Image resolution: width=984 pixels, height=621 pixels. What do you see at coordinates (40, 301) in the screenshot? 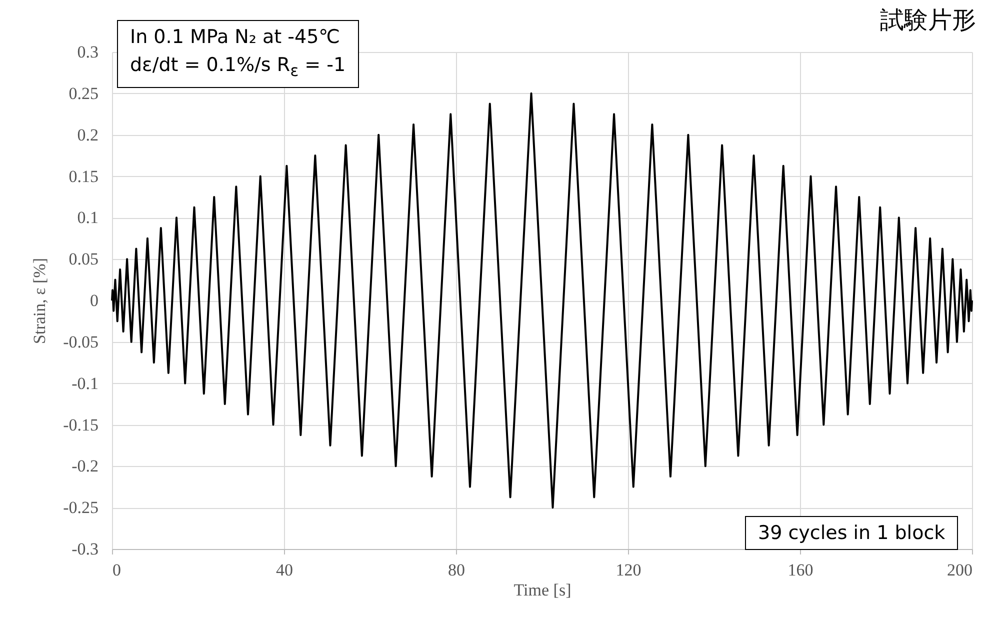
I see `y-axis-title: Strain, ε [%]` at bounding box center [40, 301].